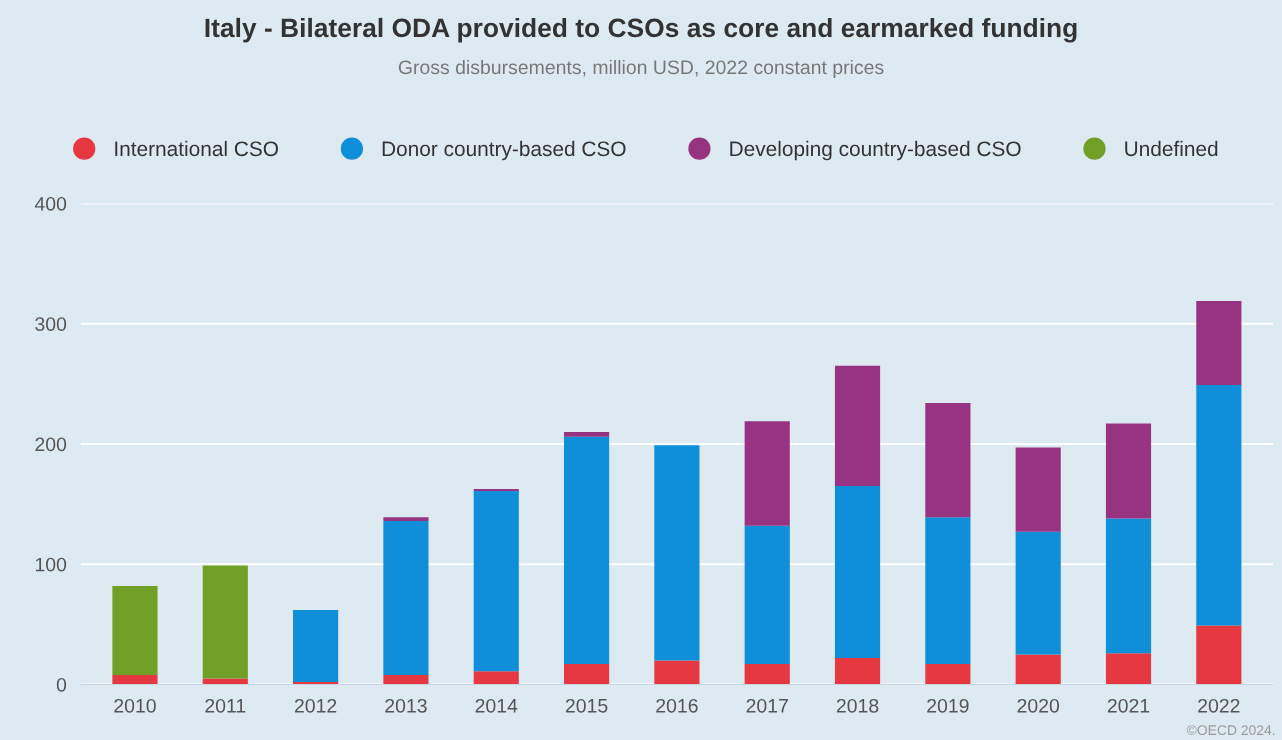  Describe the element at coordinates (1171, 148) in the screenshot. I see `legend-label: Undefined` at that location.